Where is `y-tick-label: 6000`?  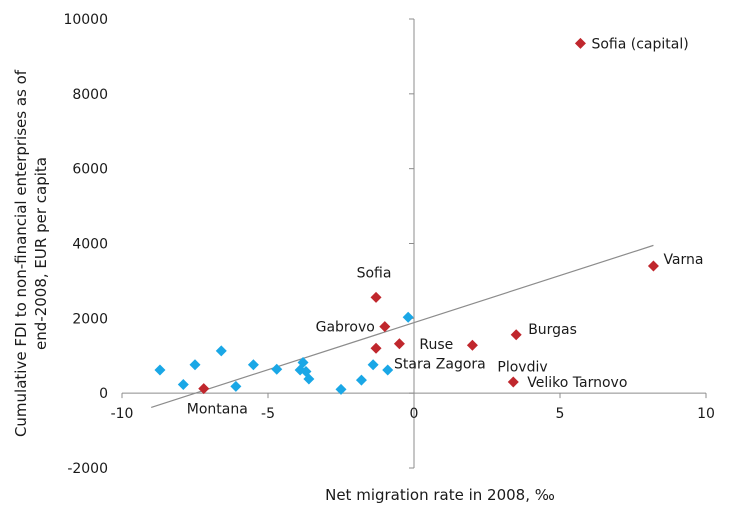 y-tick-label: 6000 is located at coordinates (90, 170).